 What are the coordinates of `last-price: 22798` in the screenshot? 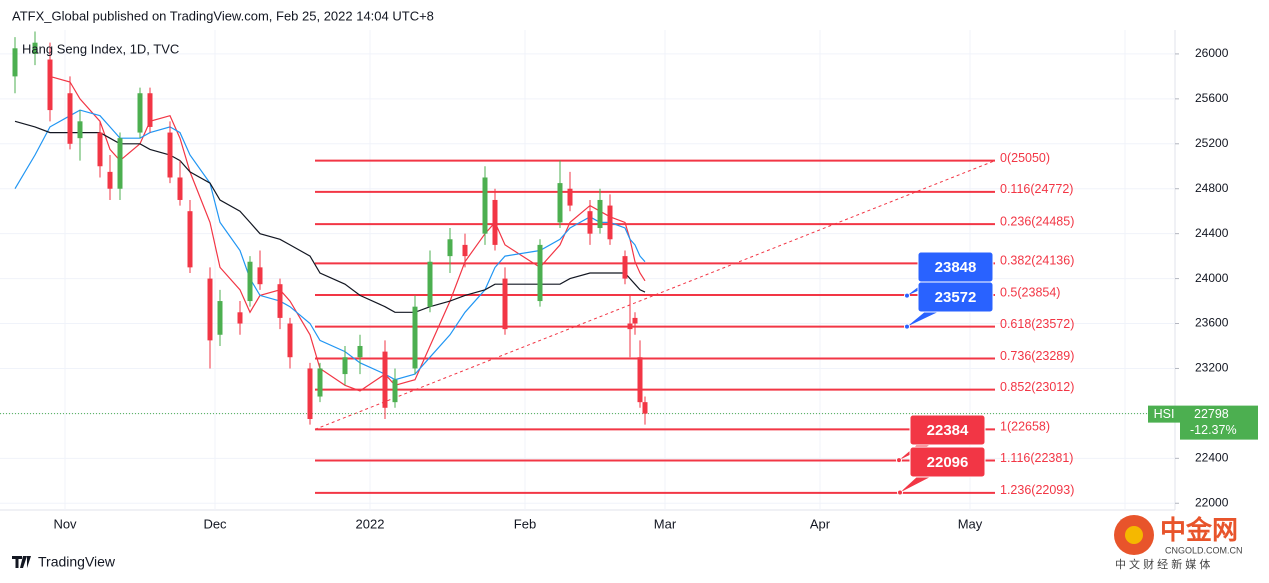 It's located at (1211, 414).